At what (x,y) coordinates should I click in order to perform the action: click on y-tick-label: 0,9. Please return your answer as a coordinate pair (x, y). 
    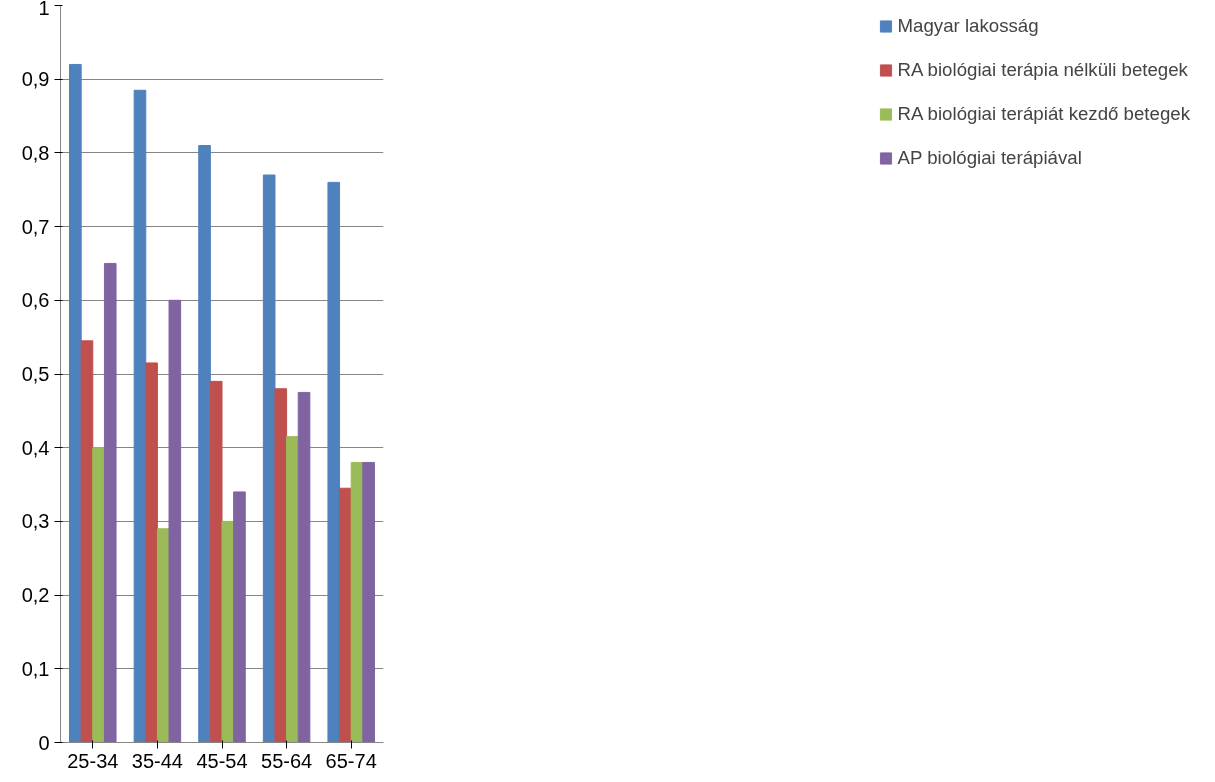
    Looking at the image, I should click on (35, 79).